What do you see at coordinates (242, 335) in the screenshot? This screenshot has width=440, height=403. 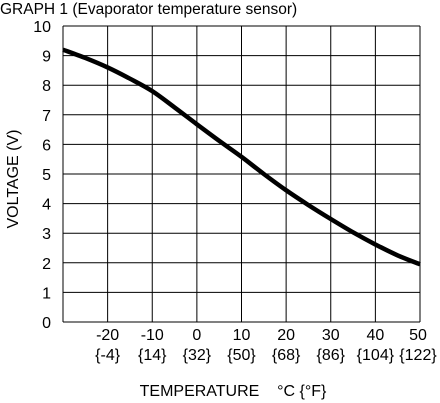 I see `x-tick-label-3: 10` at bounding box center [242, 335].